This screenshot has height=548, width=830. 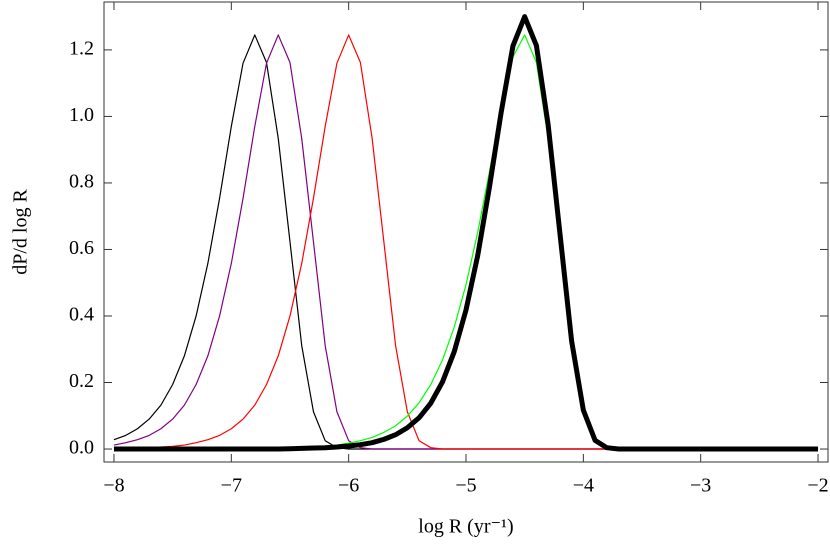 I want to click on y-tick-label: 0.8, so click(x=81, y=182).